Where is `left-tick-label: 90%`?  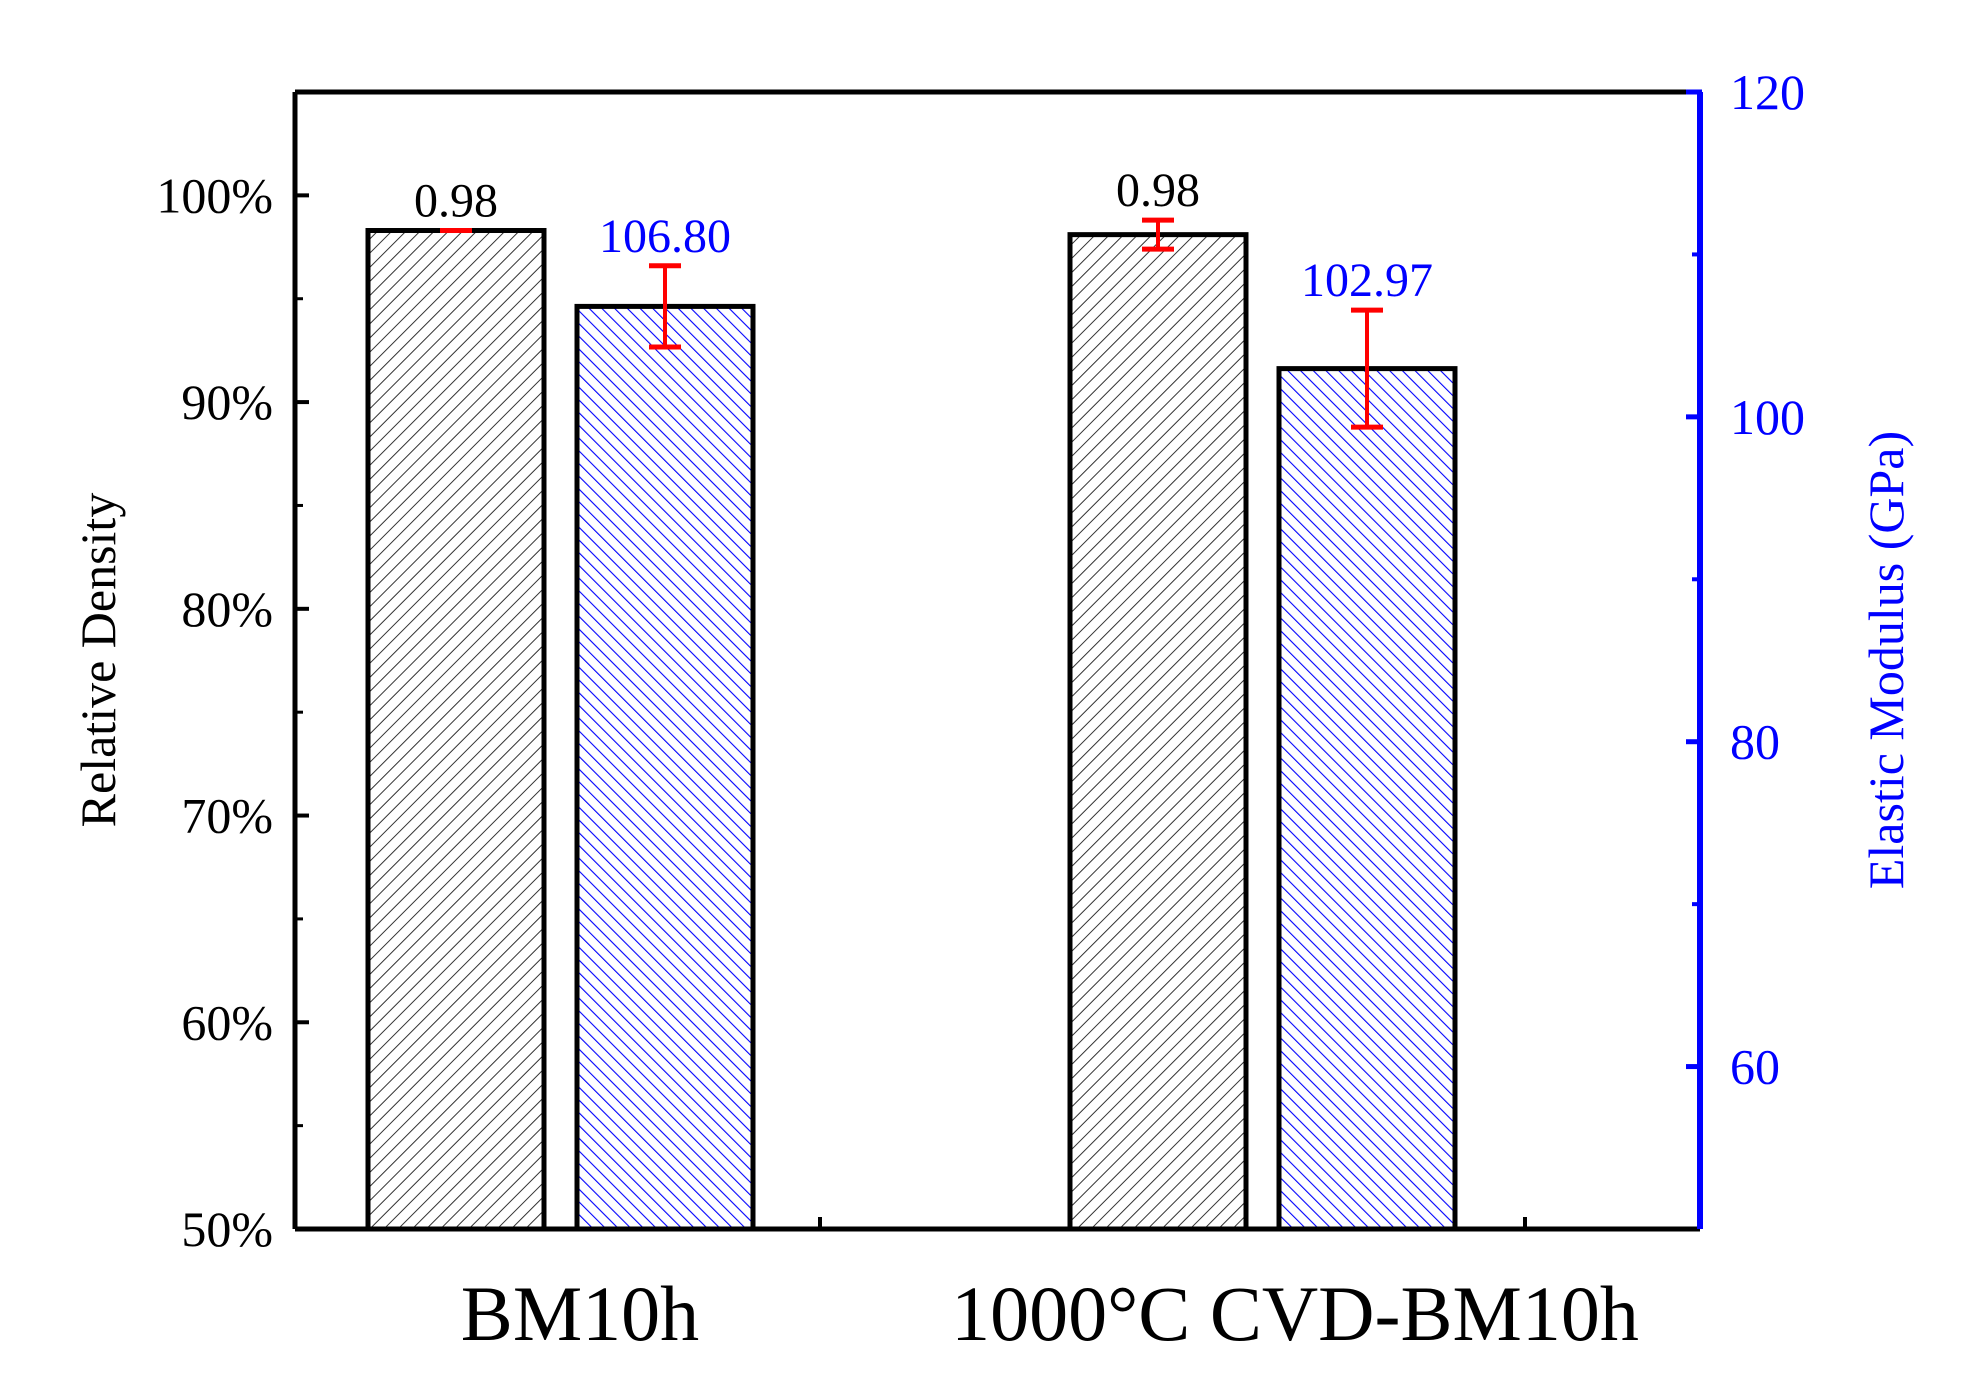 left-tick-label: 90% is located at coordinates (227, 402).